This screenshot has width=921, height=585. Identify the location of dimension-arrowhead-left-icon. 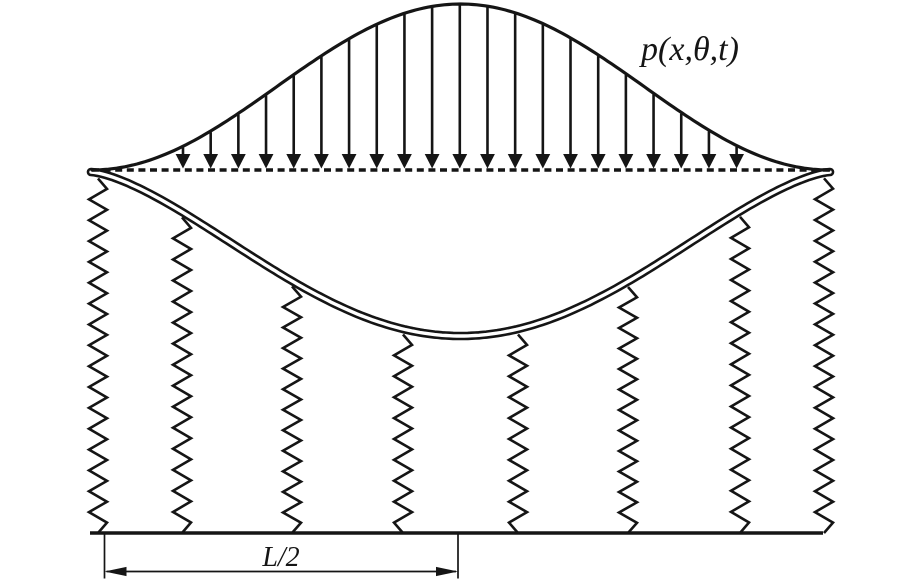
(115, 571).